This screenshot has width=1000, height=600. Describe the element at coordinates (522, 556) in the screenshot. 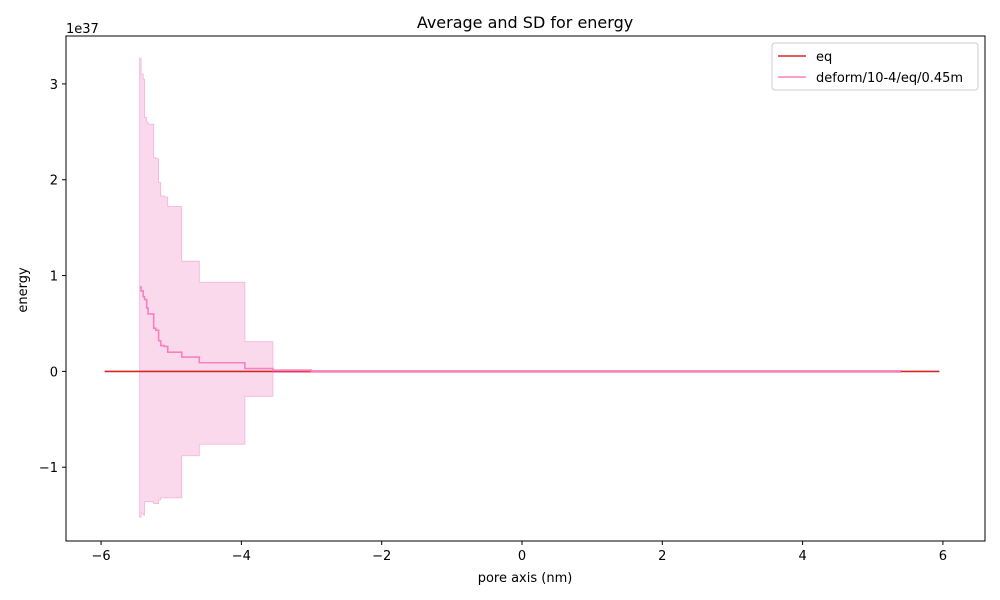

I see `x-tick-label: 0` at that location.